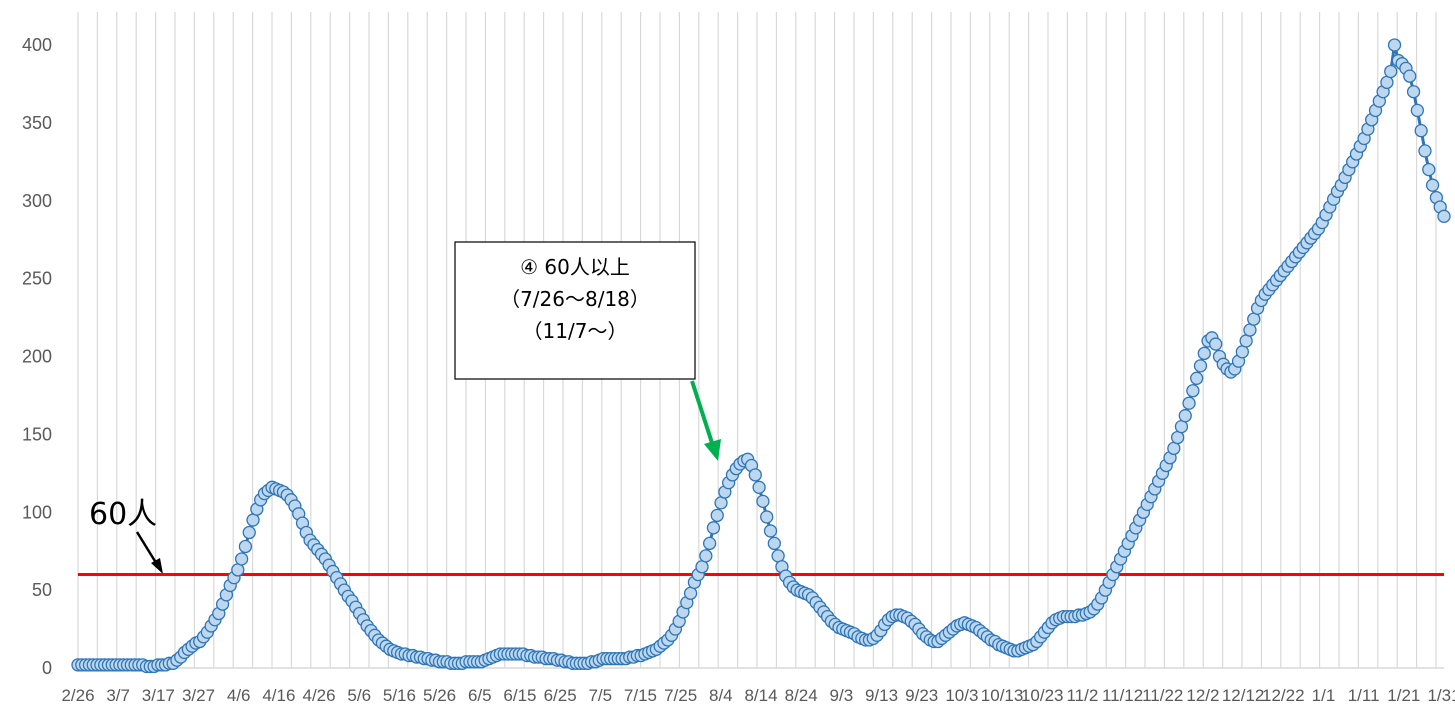 This screenshot has height=715, width=1455. Describe the element at coordinates (37, 123) in the screenshot. I see `y-tick-label: 350` at that location.